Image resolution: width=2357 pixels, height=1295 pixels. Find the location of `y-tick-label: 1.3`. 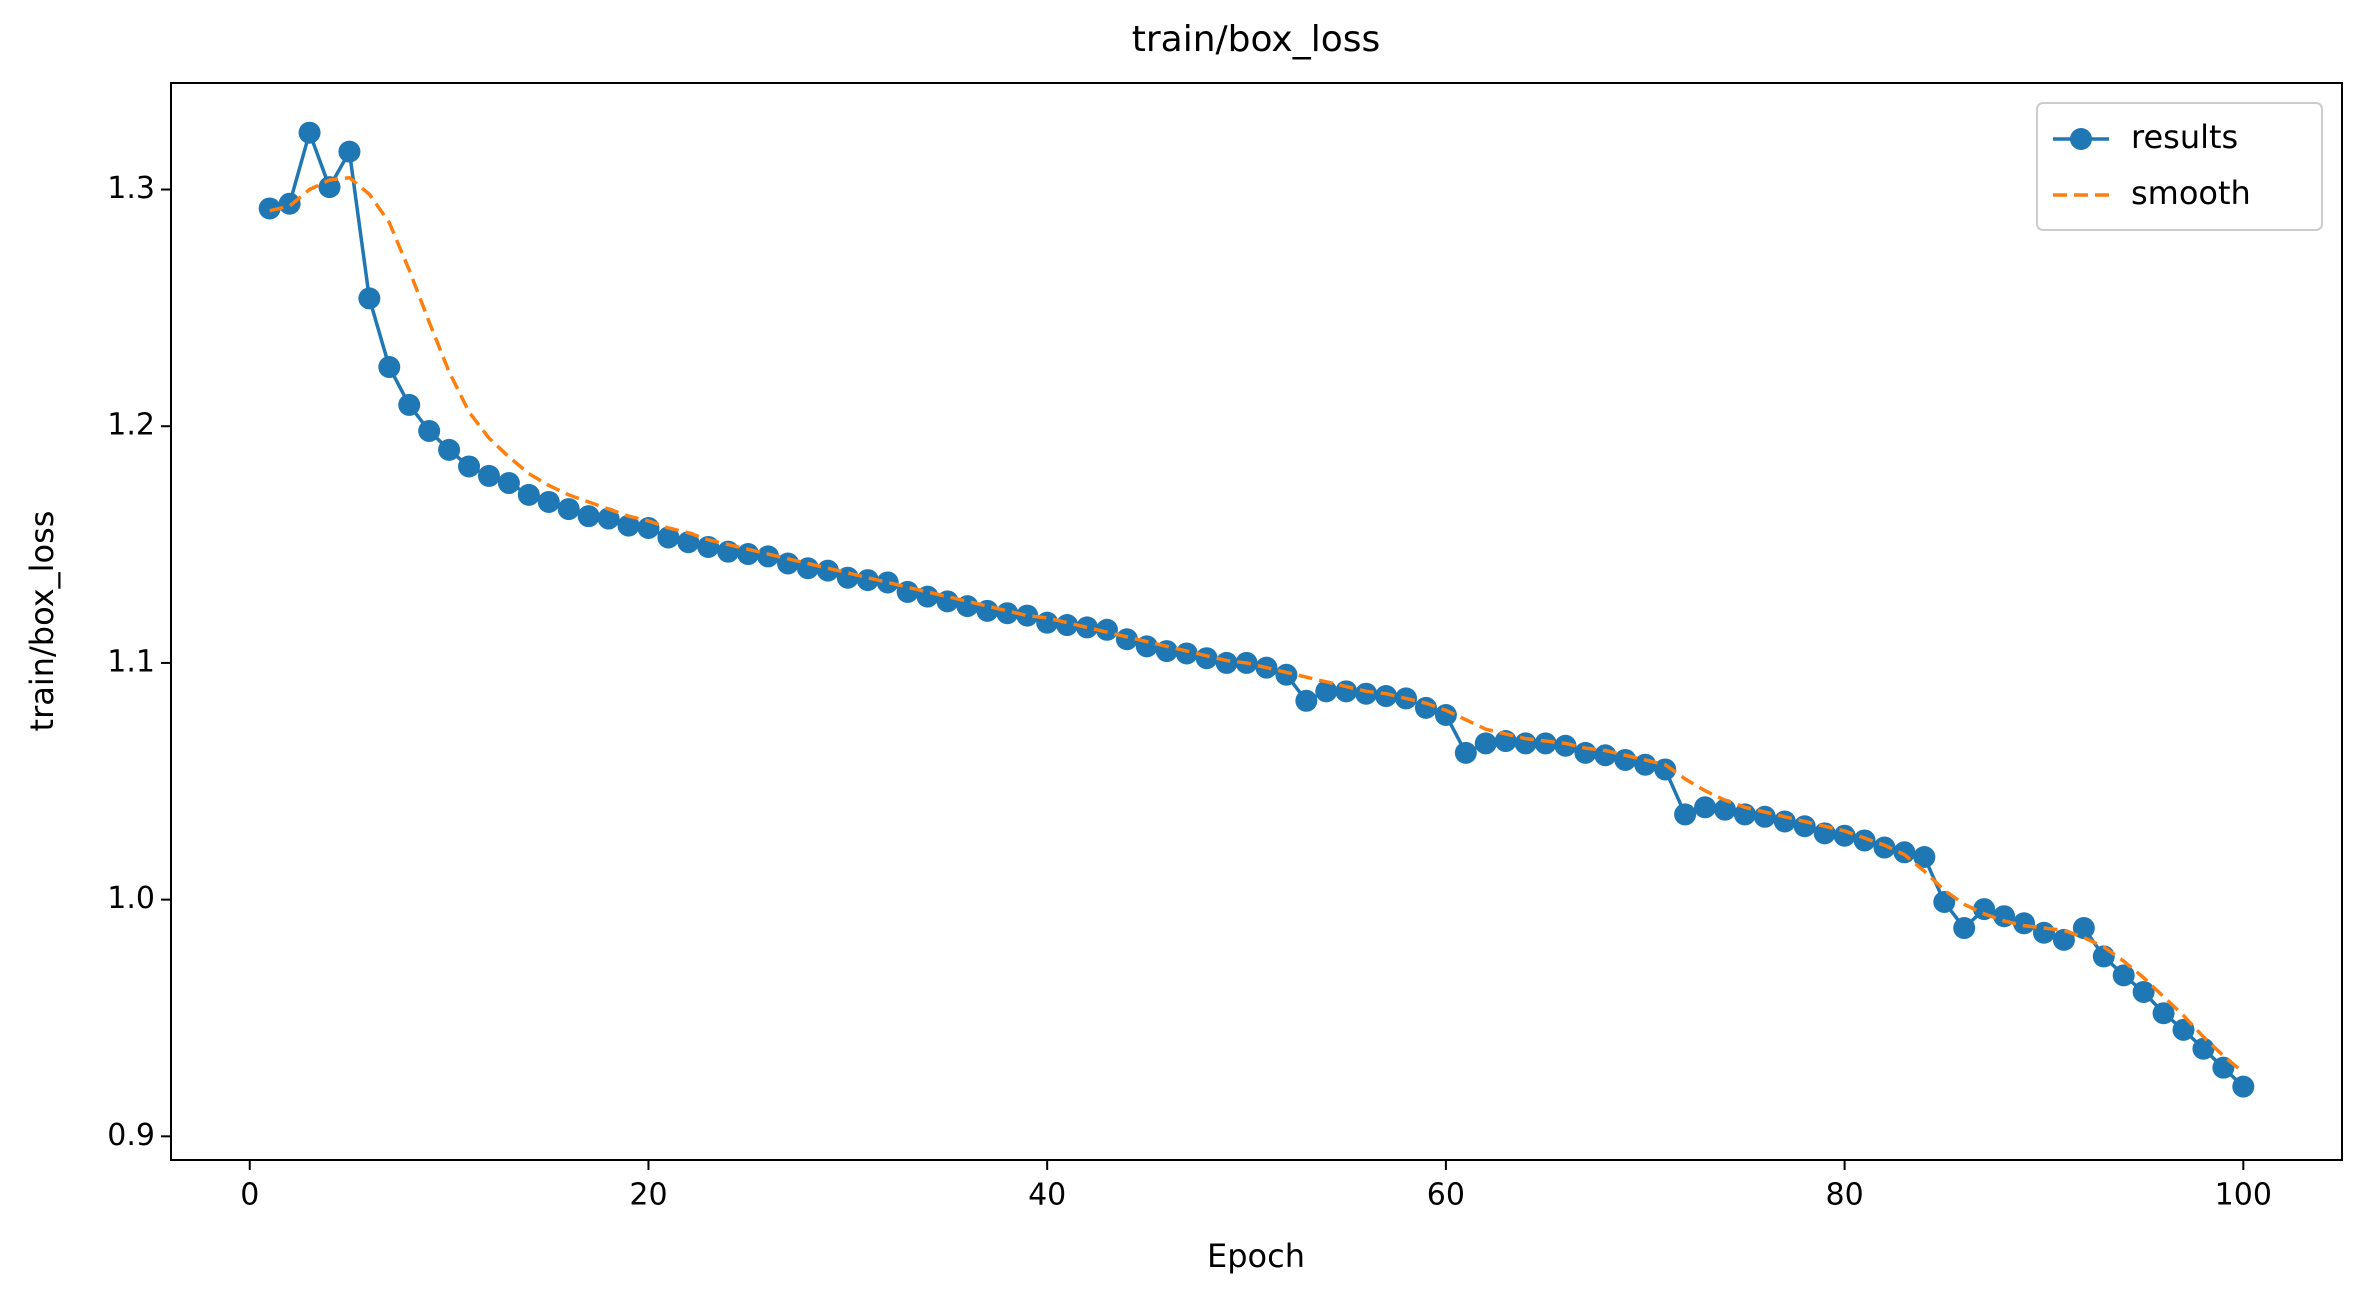

y-tick-label: 1.3 is located at coordinates (131, 188).